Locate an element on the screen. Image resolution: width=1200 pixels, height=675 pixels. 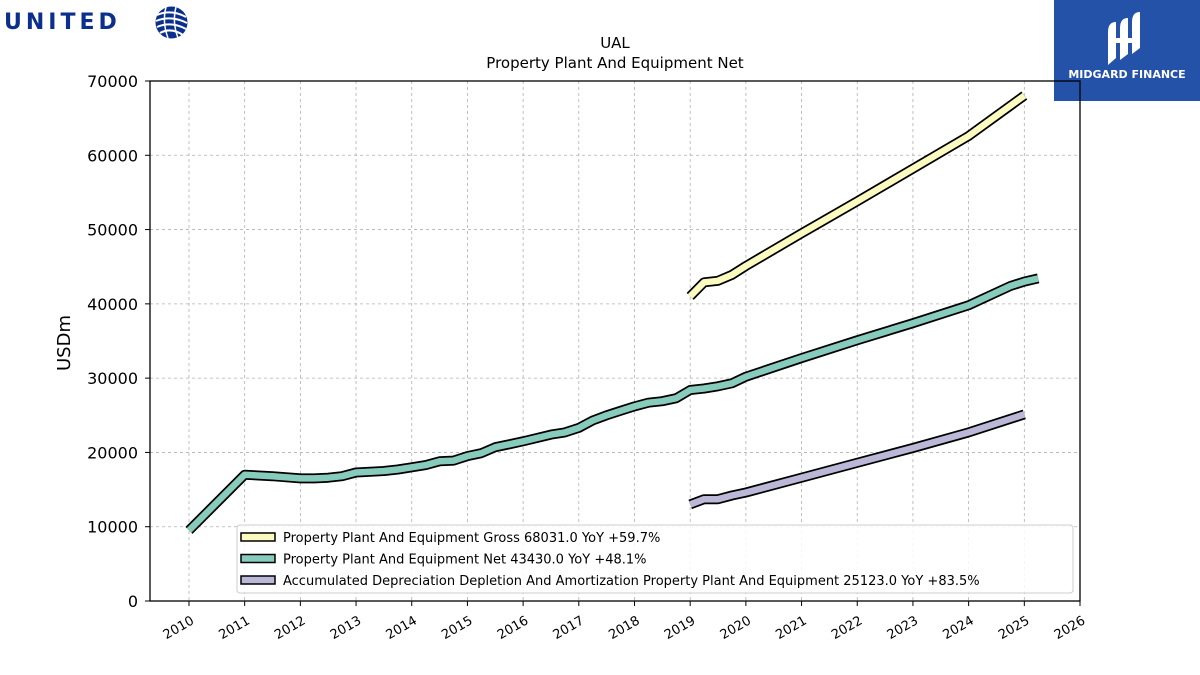
y-tick-label: 60000 is located at coordinates (112, 155).